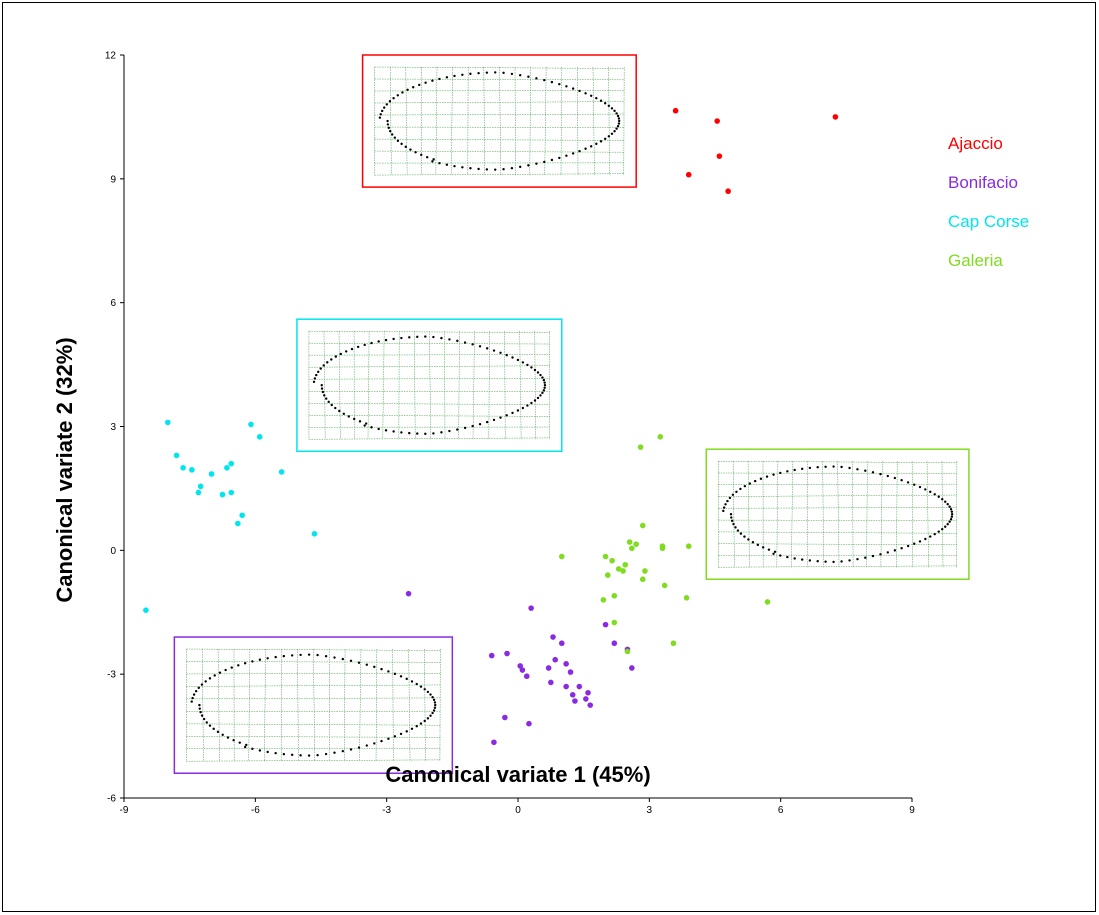 Image resolution: width=1099 pixels, height=915 pixels. I want to click on x-tick-label: 6, so click(781, 810).